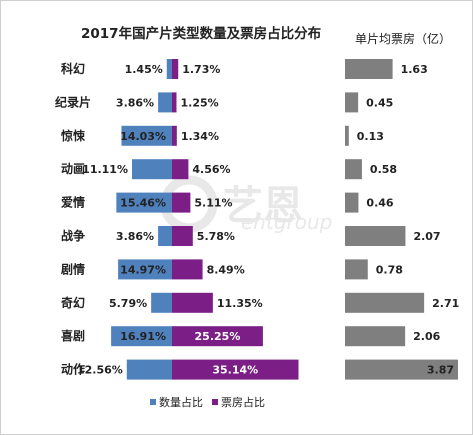 The width and height of the screenshot is (473, 435). Describe the element at coordinates (73, 68) in the screenshot. I see `category-label-row-0: 科幻` at that location.